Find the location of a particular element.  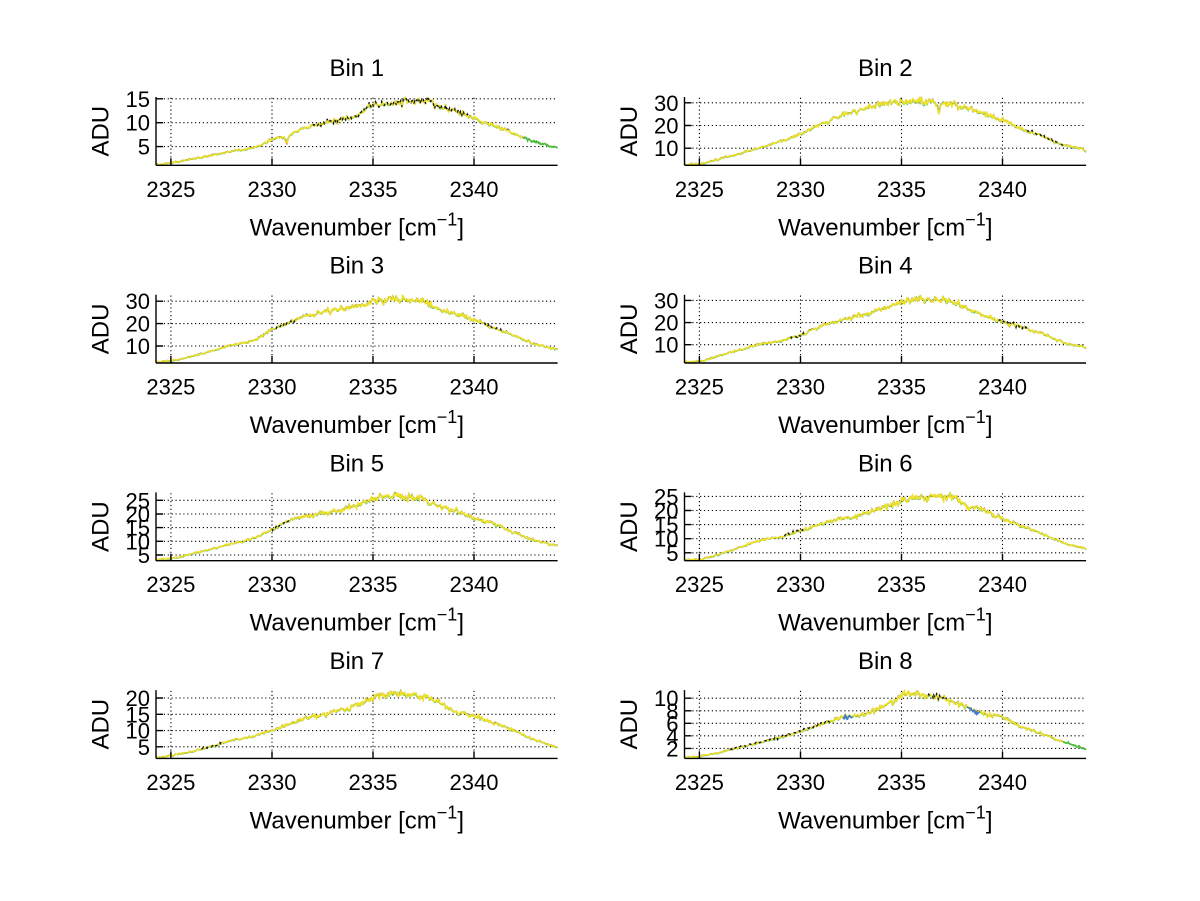

svg-text: 4 is located at coordinates (672, 736).